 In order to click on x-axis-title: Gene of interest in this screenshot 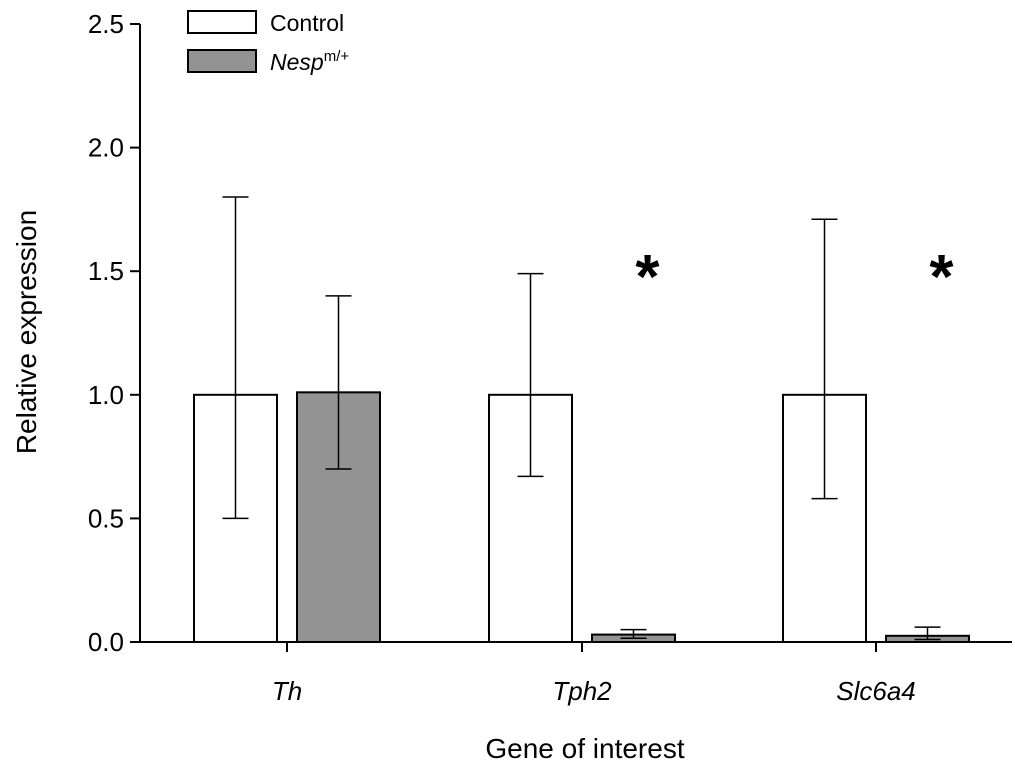, I will do `click(584, 748)`.